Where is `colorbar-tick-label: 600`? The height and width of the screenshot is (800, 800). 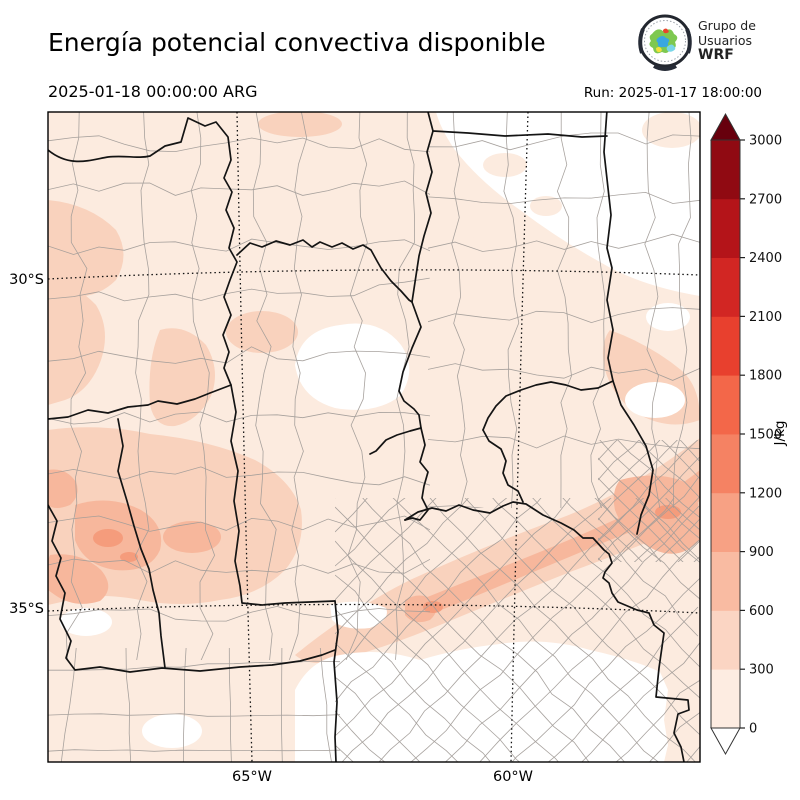
colorbar-tick-label: 600 is located at coordinates (761, 611).